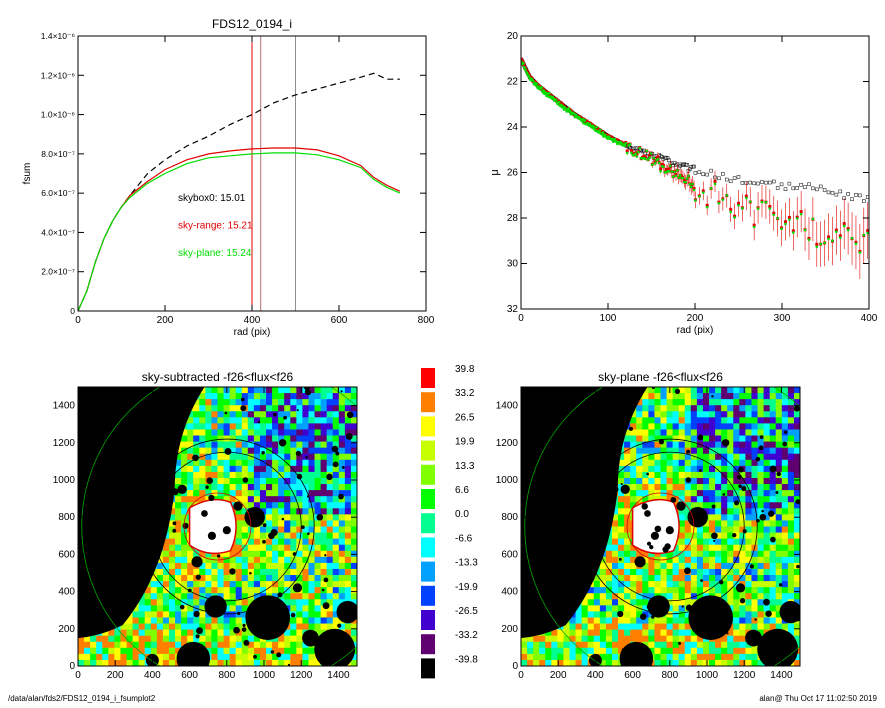 The image size is (885, 708). I want to click on colorbar-label: -33.2, so click(466, 635).